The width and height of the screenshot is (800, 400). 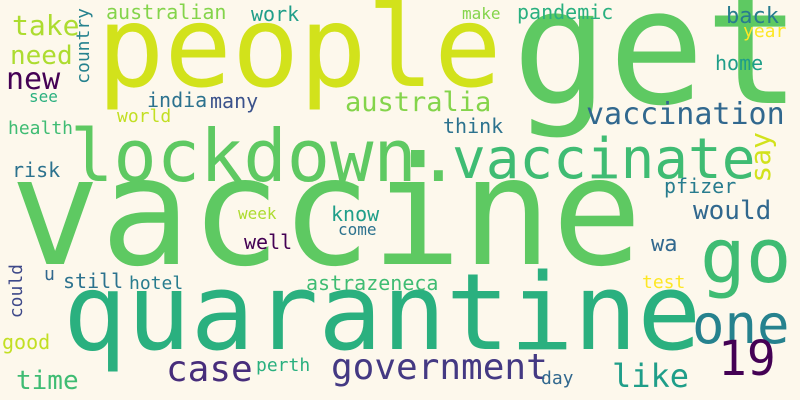 What do you see at coordinates (700, 186) in the screenshot?
I see `word-pfizer: pfizer` at bounding box center [700, 186].